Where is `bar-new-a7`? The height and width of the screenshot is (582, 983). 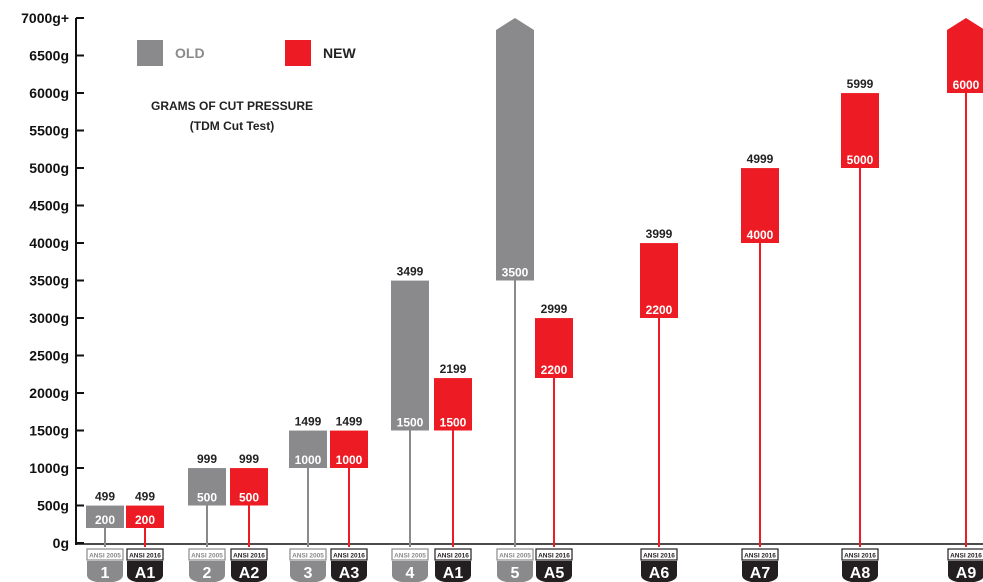
bar-new-a7 is located at coordinates (760, 205).